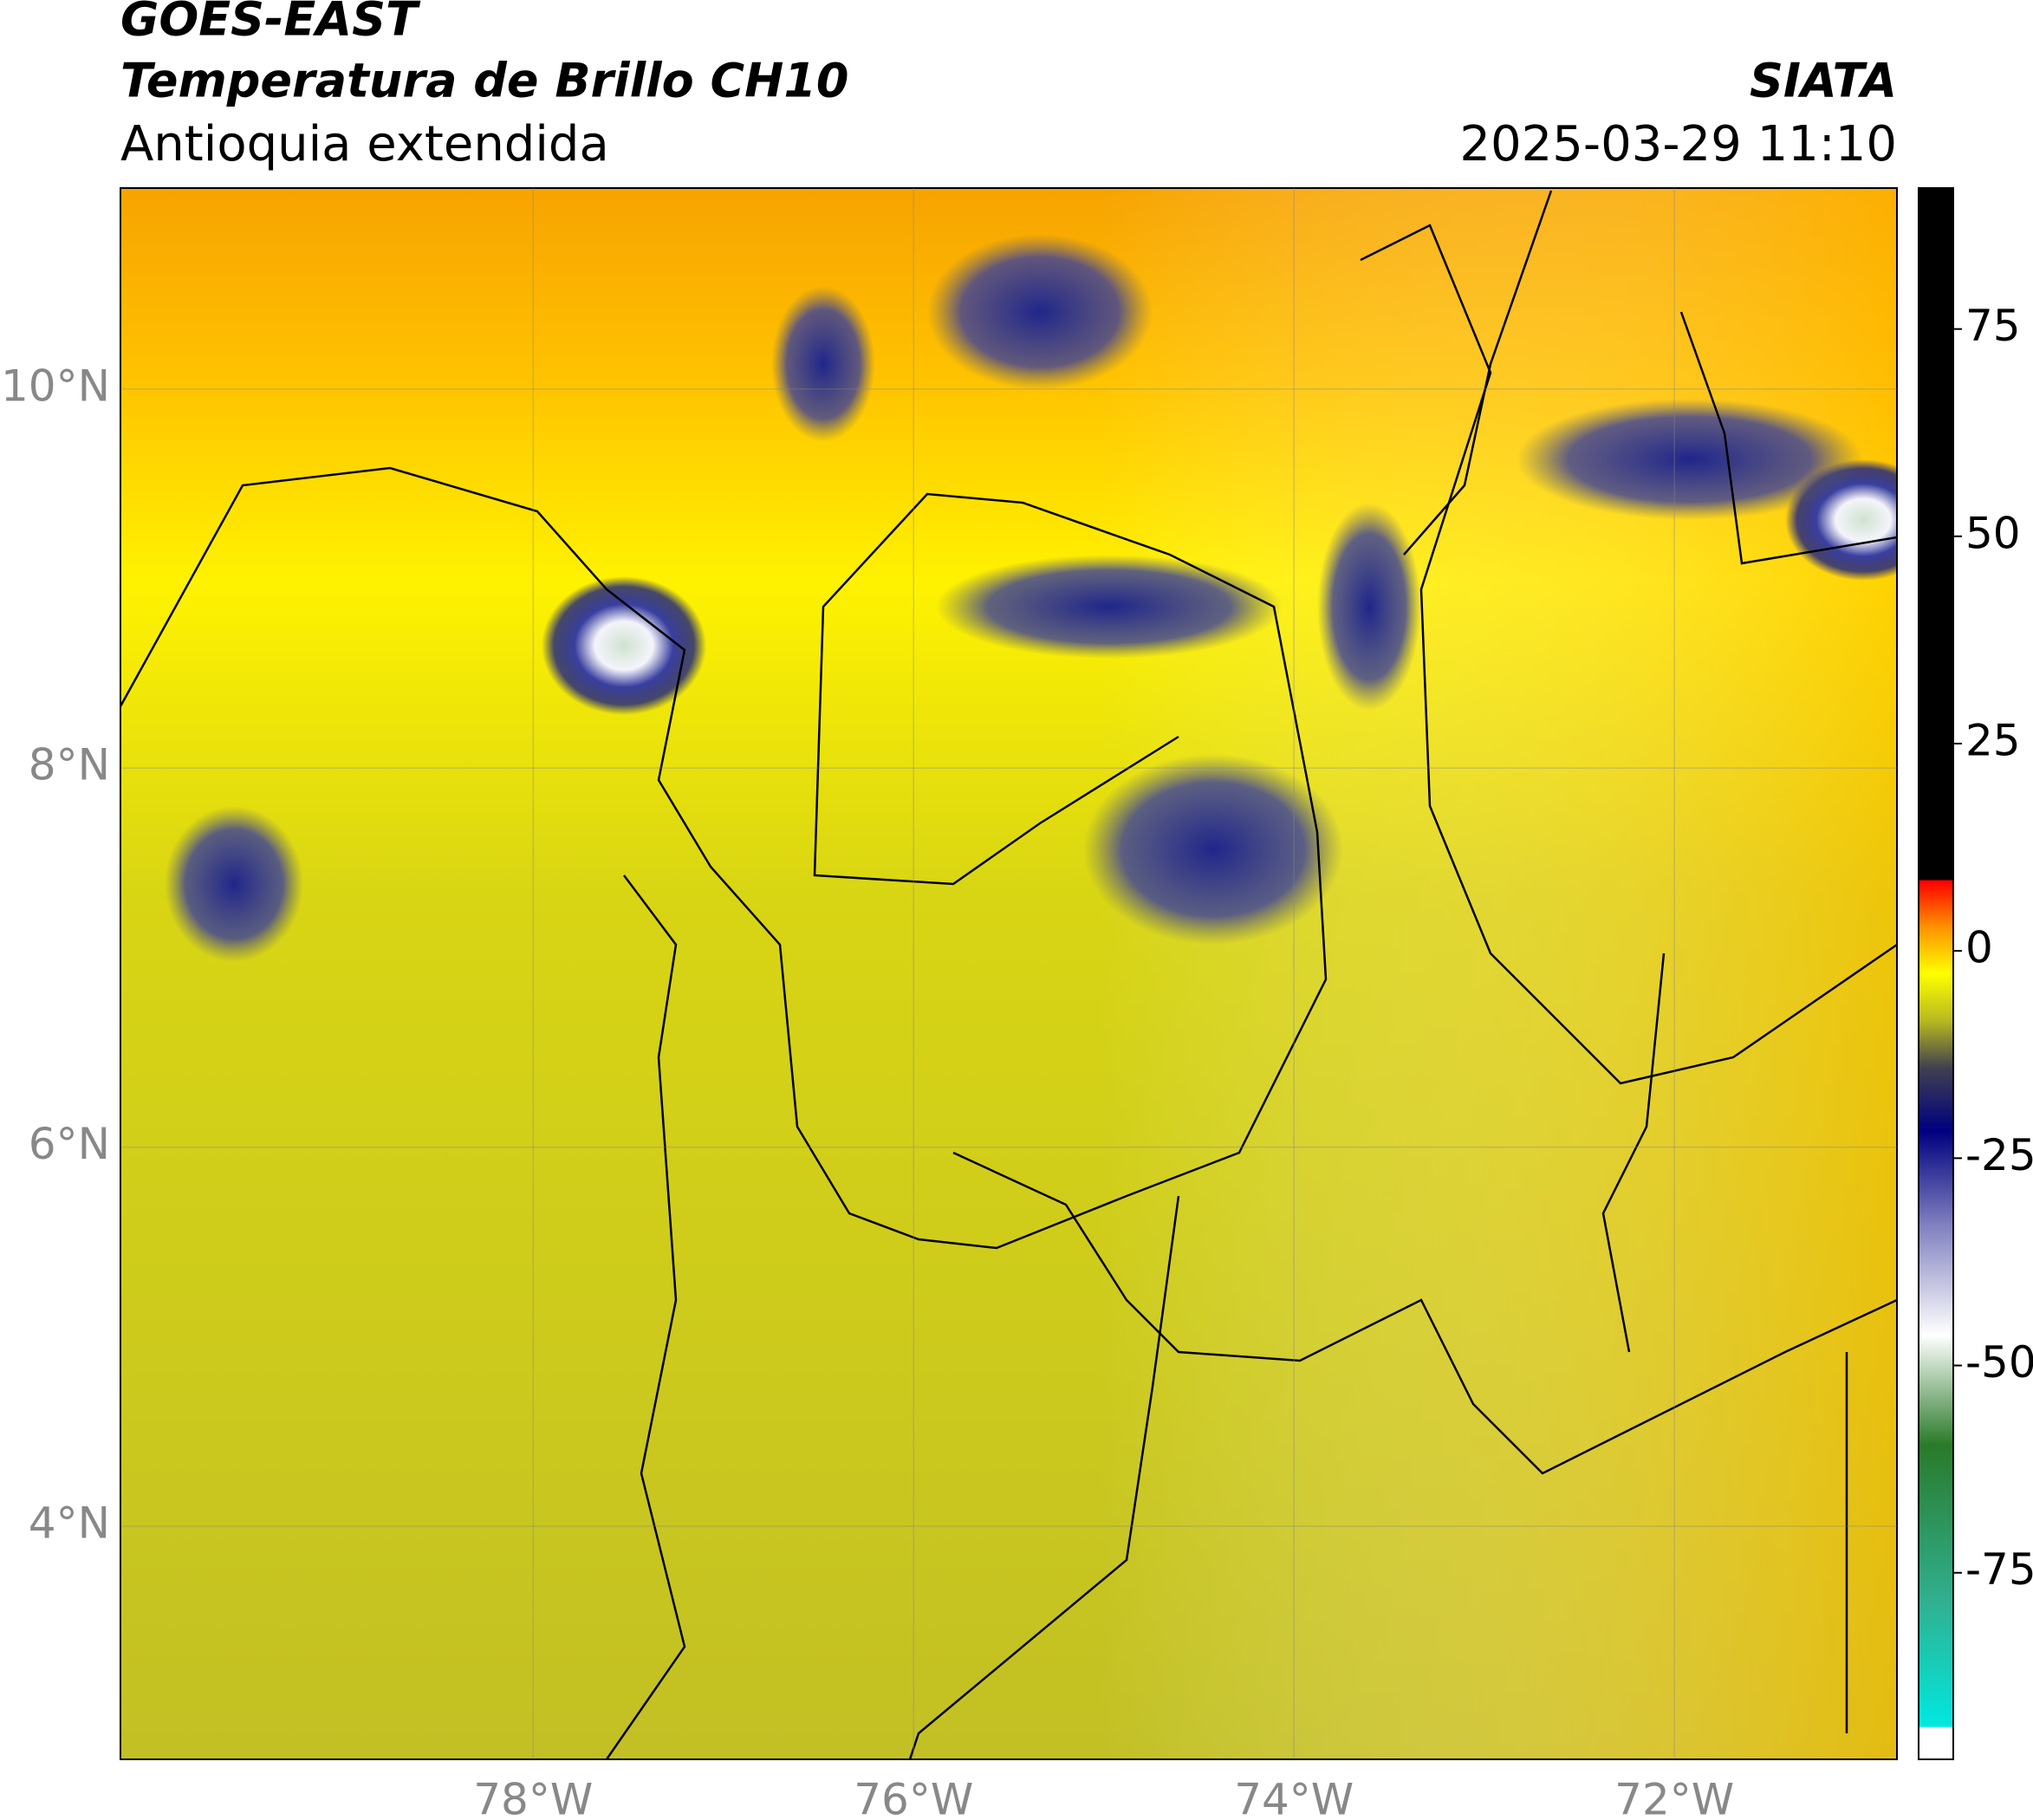 The height and width of the screenshot is (1820, 2033). What do you see at coordinates (1979, 948) in the screenshot?
I see `colorbar-tick-label: 0` at bounding box center [1979, 948].